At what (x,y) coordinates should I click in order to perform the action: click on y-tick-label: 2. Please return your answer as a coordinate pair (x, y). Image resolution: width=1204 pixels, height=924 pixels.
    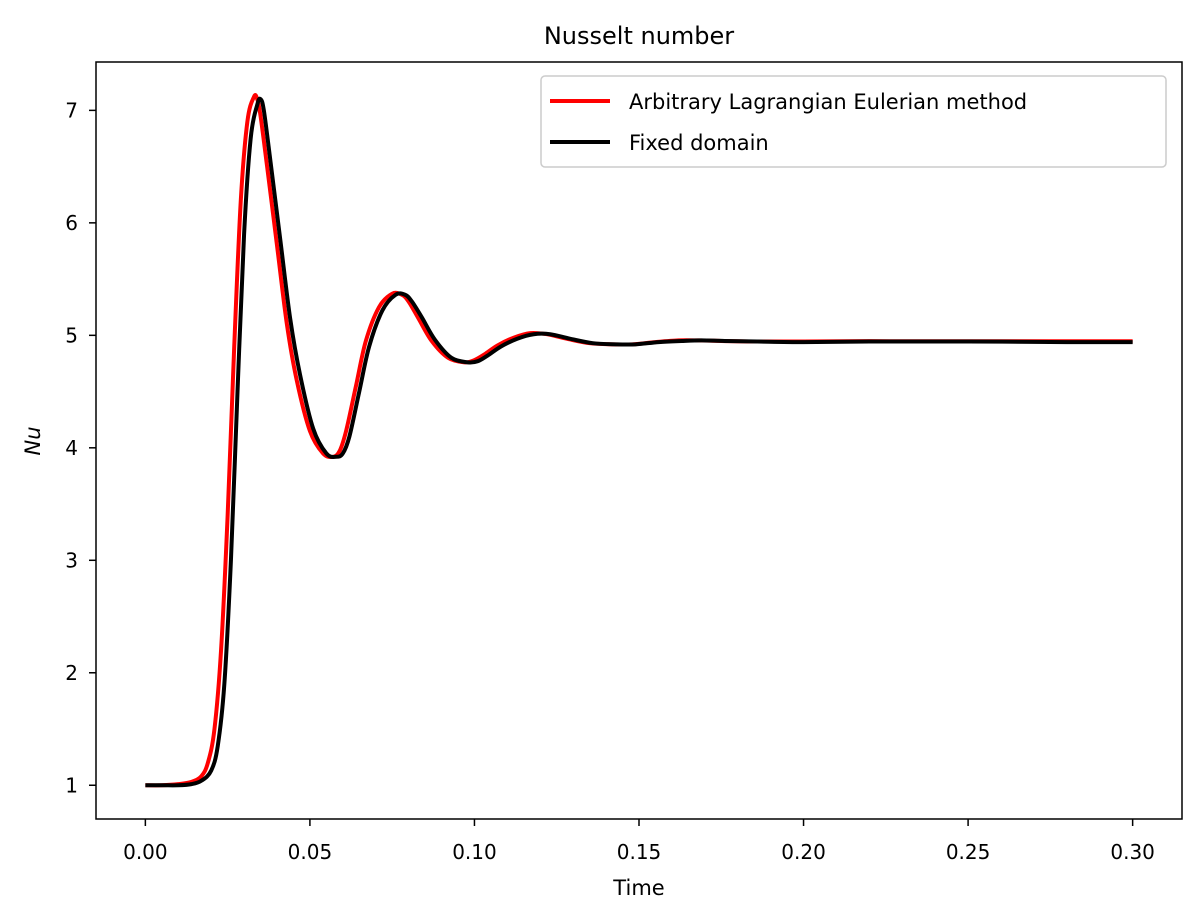
    Looking at the image, I should click on (71, 673).